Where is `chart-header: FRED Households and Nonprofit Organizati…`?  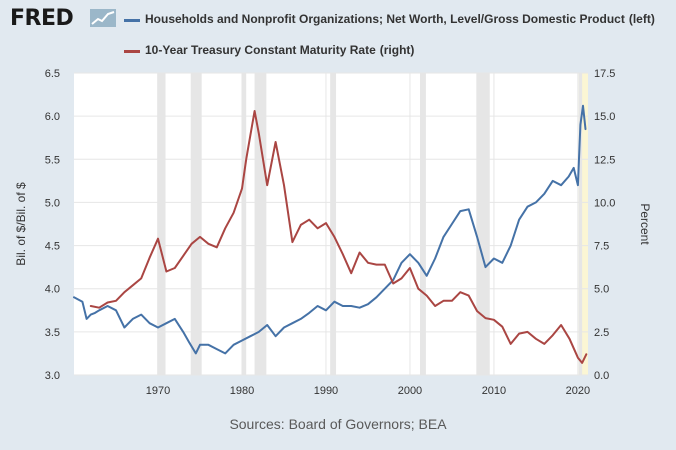 chart-header: FRED Households and Nonprofit Organizati… is located at coordinates (338, 32).